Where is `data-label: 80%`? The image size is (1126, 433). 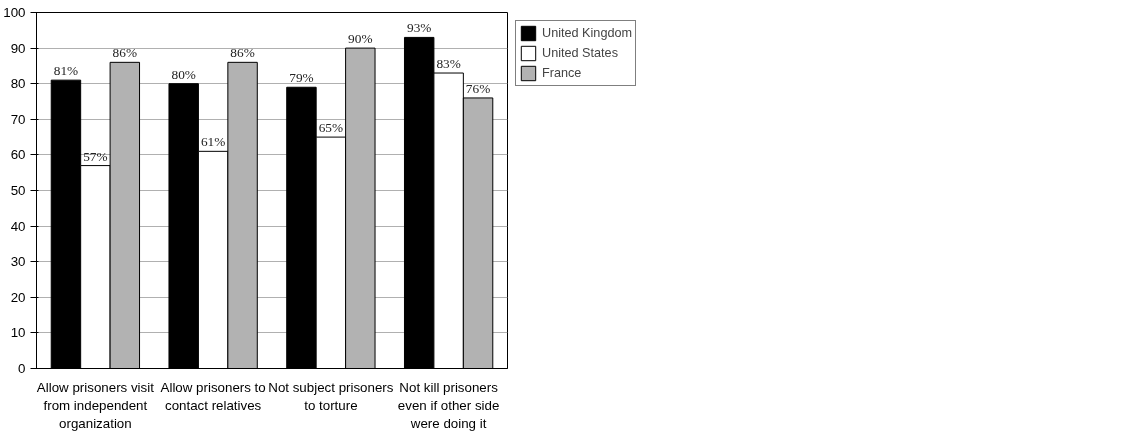
data-label: 80% is located at coordinates (183, 74).